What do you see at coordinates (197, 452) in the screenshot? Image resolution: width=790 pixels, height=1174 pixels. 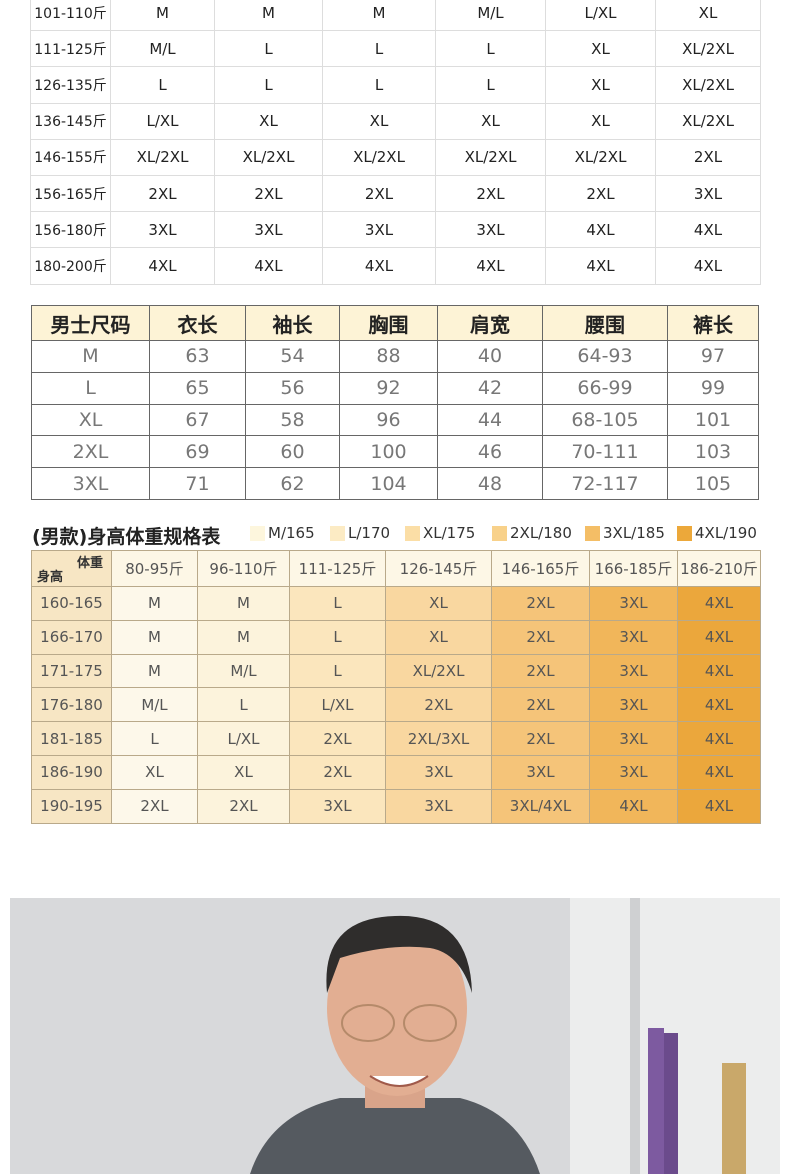 I see `measure-cell: 69` at bounding box center [197, 452].